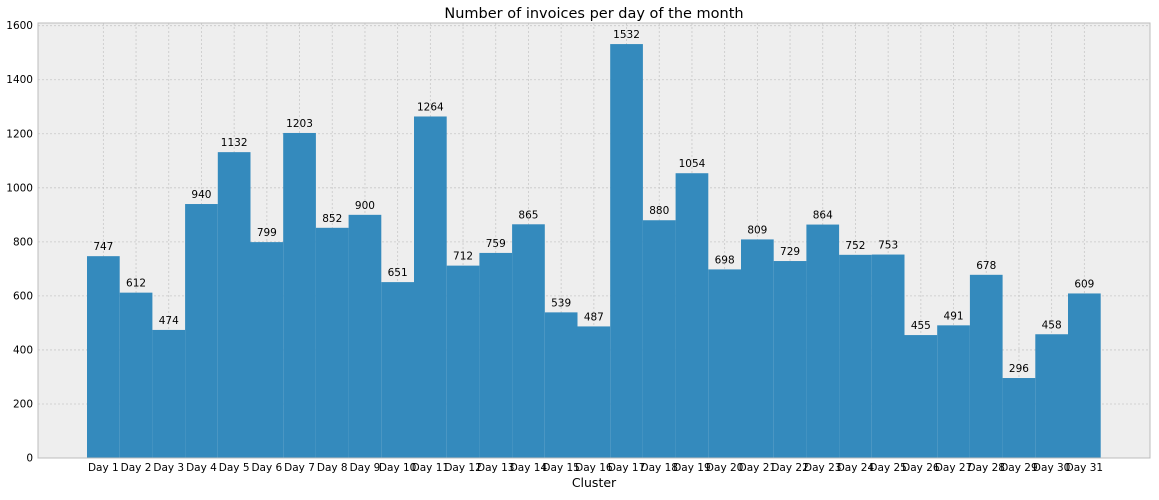  Describe the element at coordinates (332, 468) in the screenshot. I see `x-tick-label: Day 8` at that location.